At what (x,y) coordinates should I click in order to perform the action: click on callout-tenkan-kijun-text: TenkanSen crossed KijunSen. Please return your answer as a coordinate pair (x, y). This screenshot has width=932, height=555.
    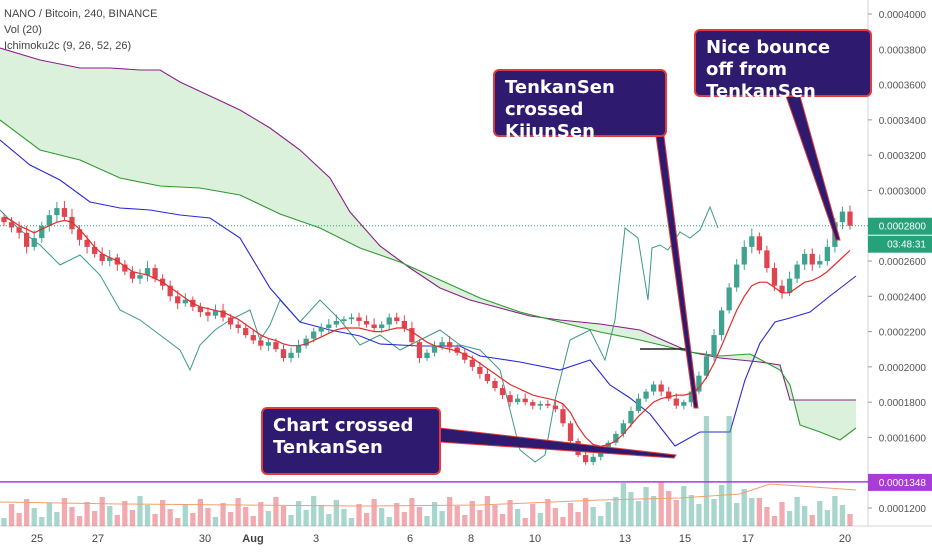
    Looking at the image, I should click on (560, 109).